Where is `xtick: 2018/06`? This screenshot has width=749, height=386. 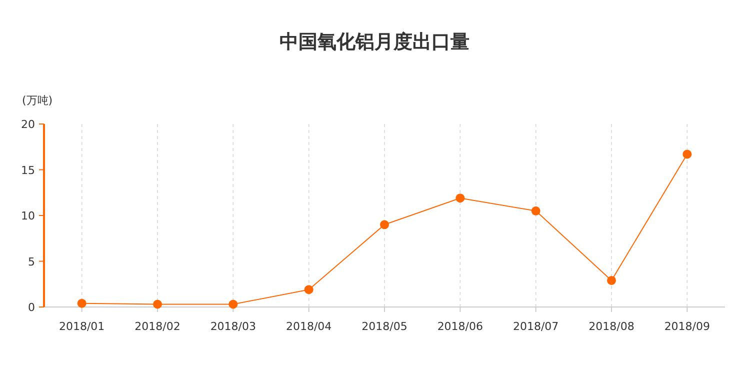 xtick: 2018/06 is located at coordinates (460, 326).